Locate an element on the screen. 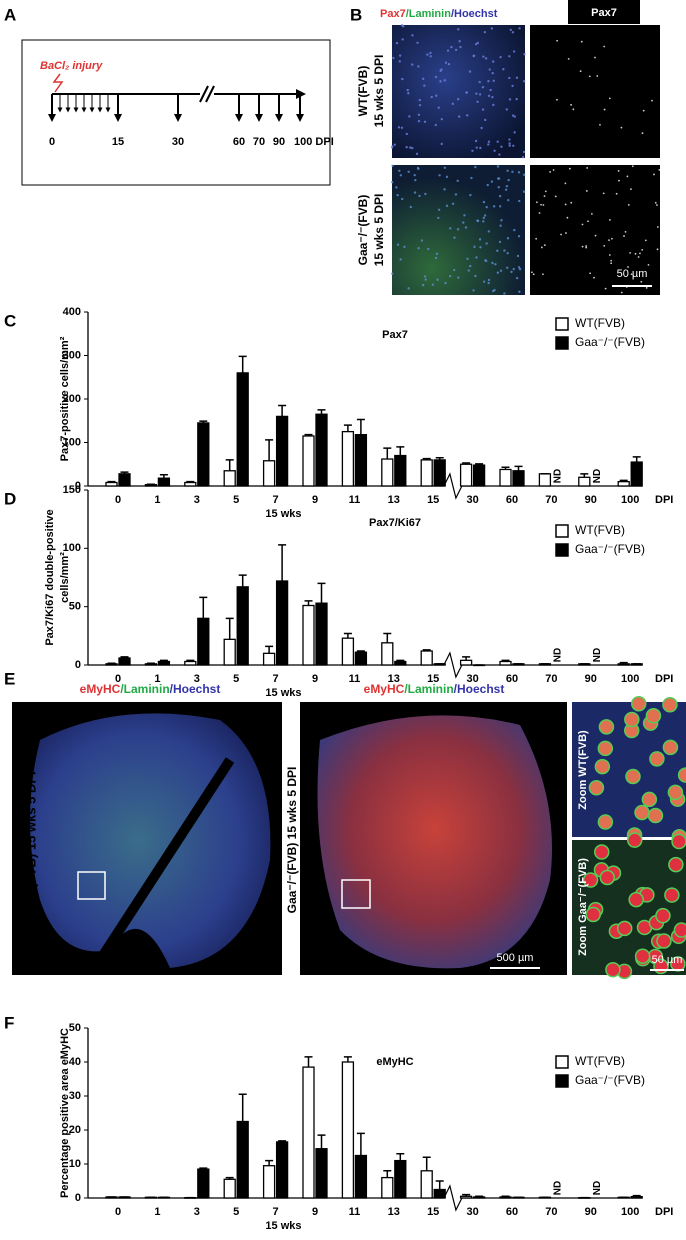 This screenshot has width=686, height=1240. channel-box is located at coordinates (604, 12).